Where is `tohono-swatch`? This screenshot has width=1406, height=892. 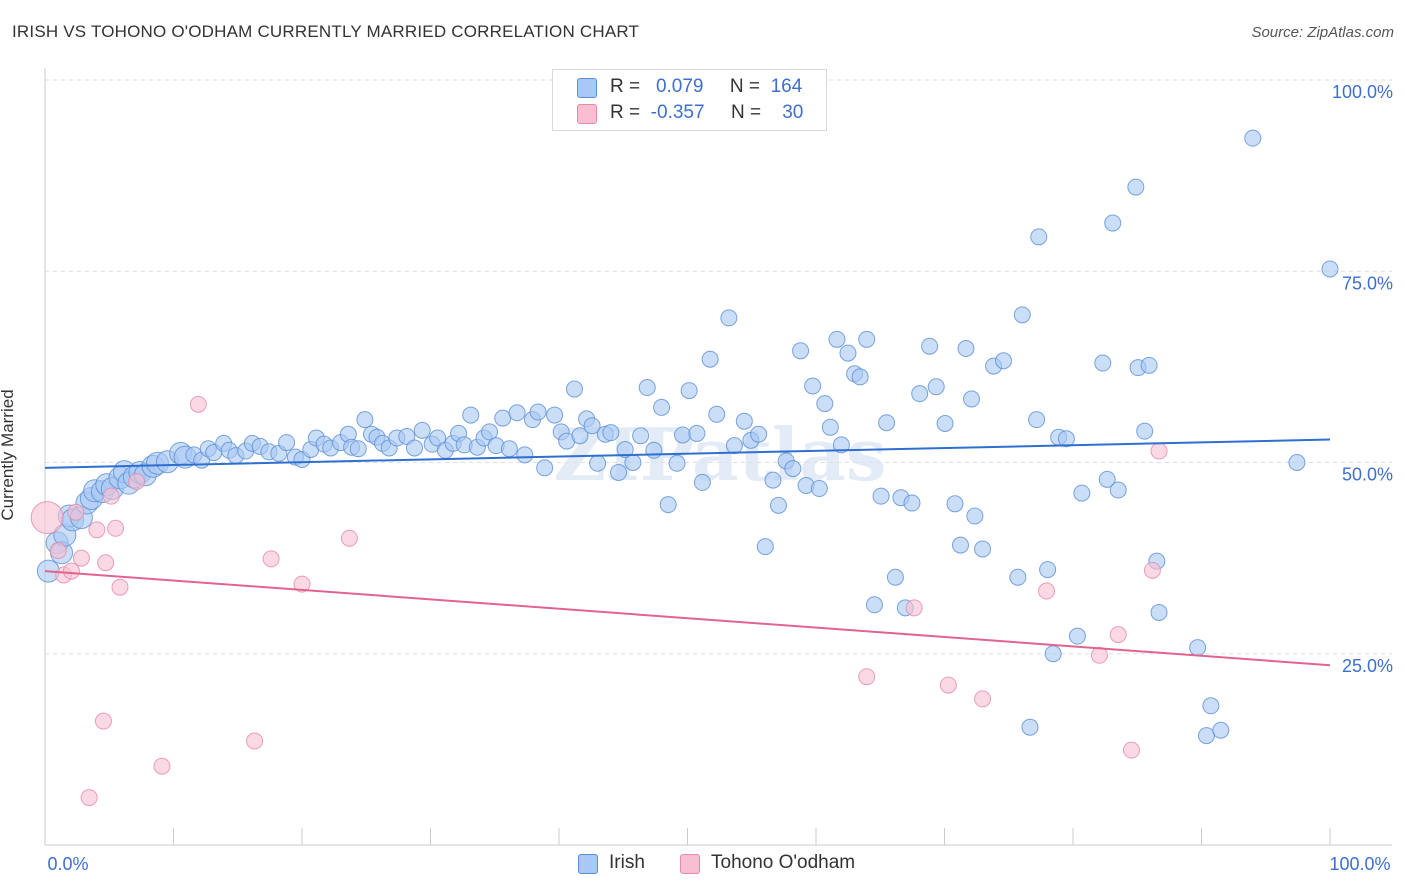
tohono-swatch is located at coordinates (690, 864).